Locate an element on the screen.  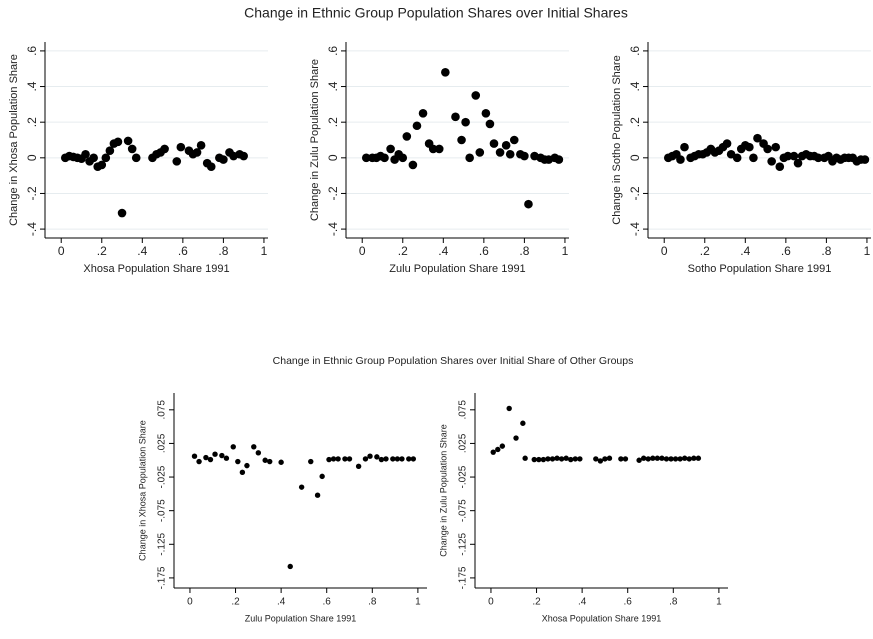
x-axis-label: Sotho Population Share 1991 is located at coordinates (760, 269).